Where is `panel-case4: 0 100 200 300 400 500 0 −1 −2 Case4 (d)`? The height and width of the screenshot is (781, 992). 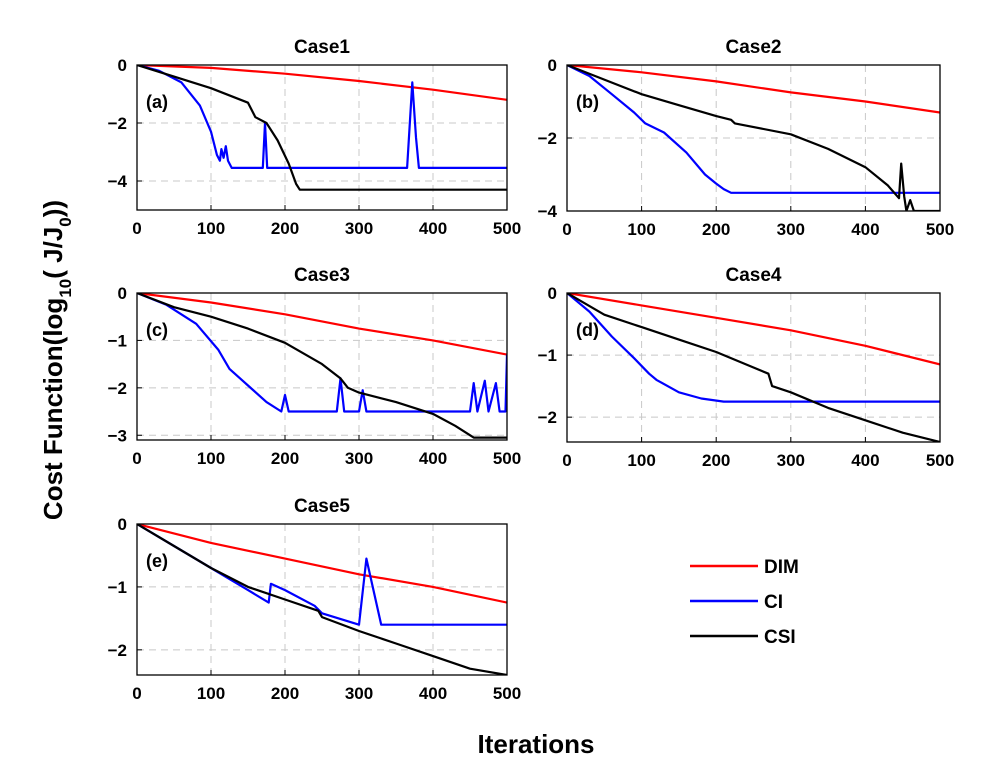 panel-case4: 0 100 200 300 400 500 0 −1 −2 Case4 (d) is located at coordinates (746, 367).